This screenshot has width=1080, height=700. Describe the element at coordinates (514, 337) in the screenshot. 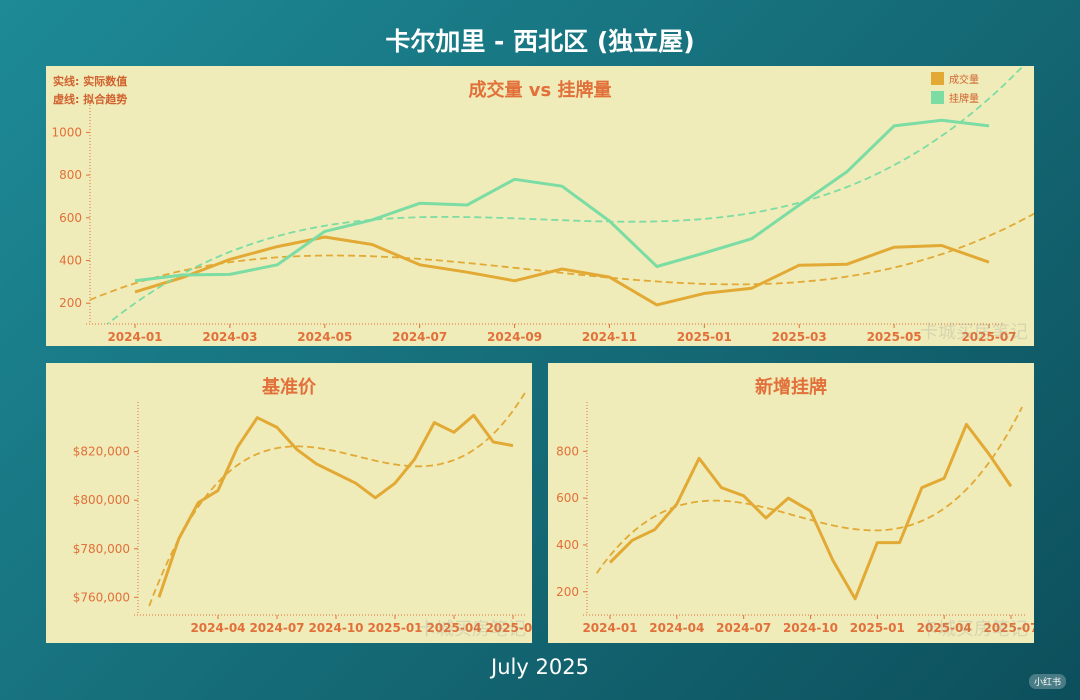

I see `x-tick-label: 2024-09` at that location.